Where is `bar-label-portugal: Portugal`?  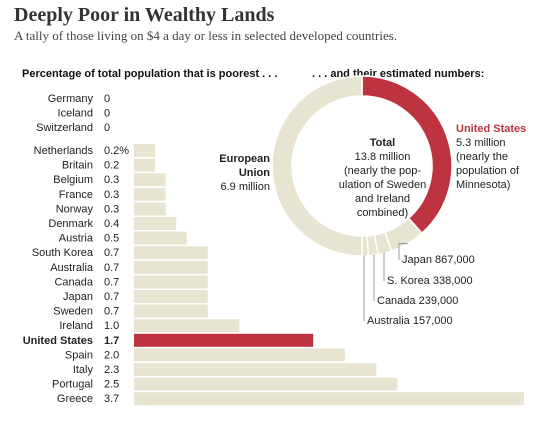 bar-label-portugal: Portugal is located at coordinates (72, 385).